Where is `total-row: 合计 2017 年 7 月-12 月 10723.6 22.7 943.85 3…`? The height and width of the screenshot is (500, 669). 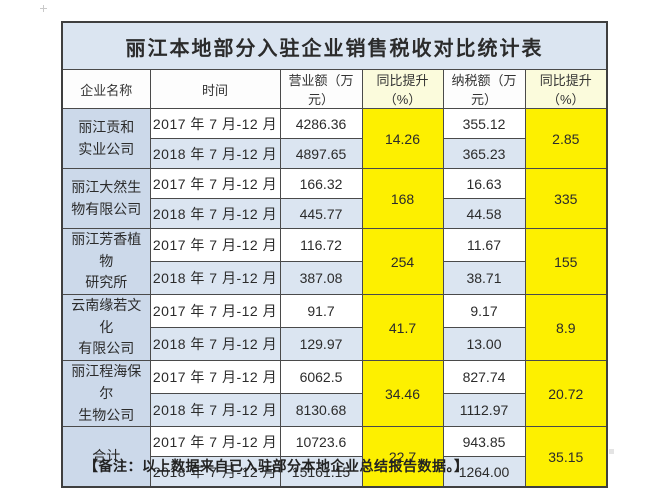
total-row: 合计 2017 年 7 月-12 月 10723.6 22.7 943.85 3… is located at coordinates (334, 457).